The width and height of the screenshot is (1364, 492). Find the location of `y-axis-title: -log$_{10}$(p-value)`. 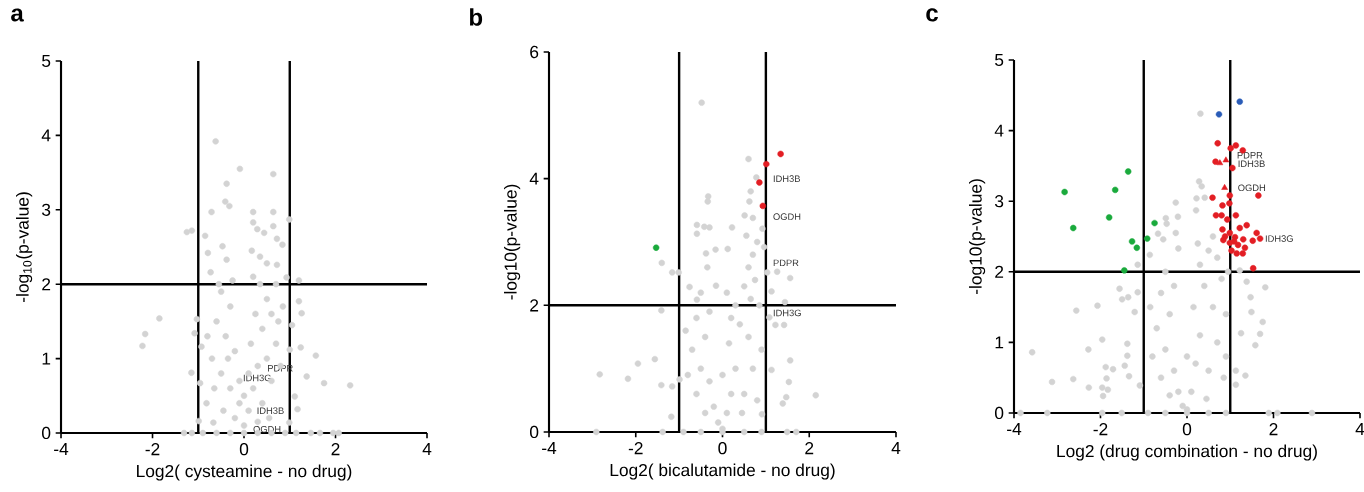

y-axis-title: -log$_{10}$(p-value) is located at coordinates (24, 247).